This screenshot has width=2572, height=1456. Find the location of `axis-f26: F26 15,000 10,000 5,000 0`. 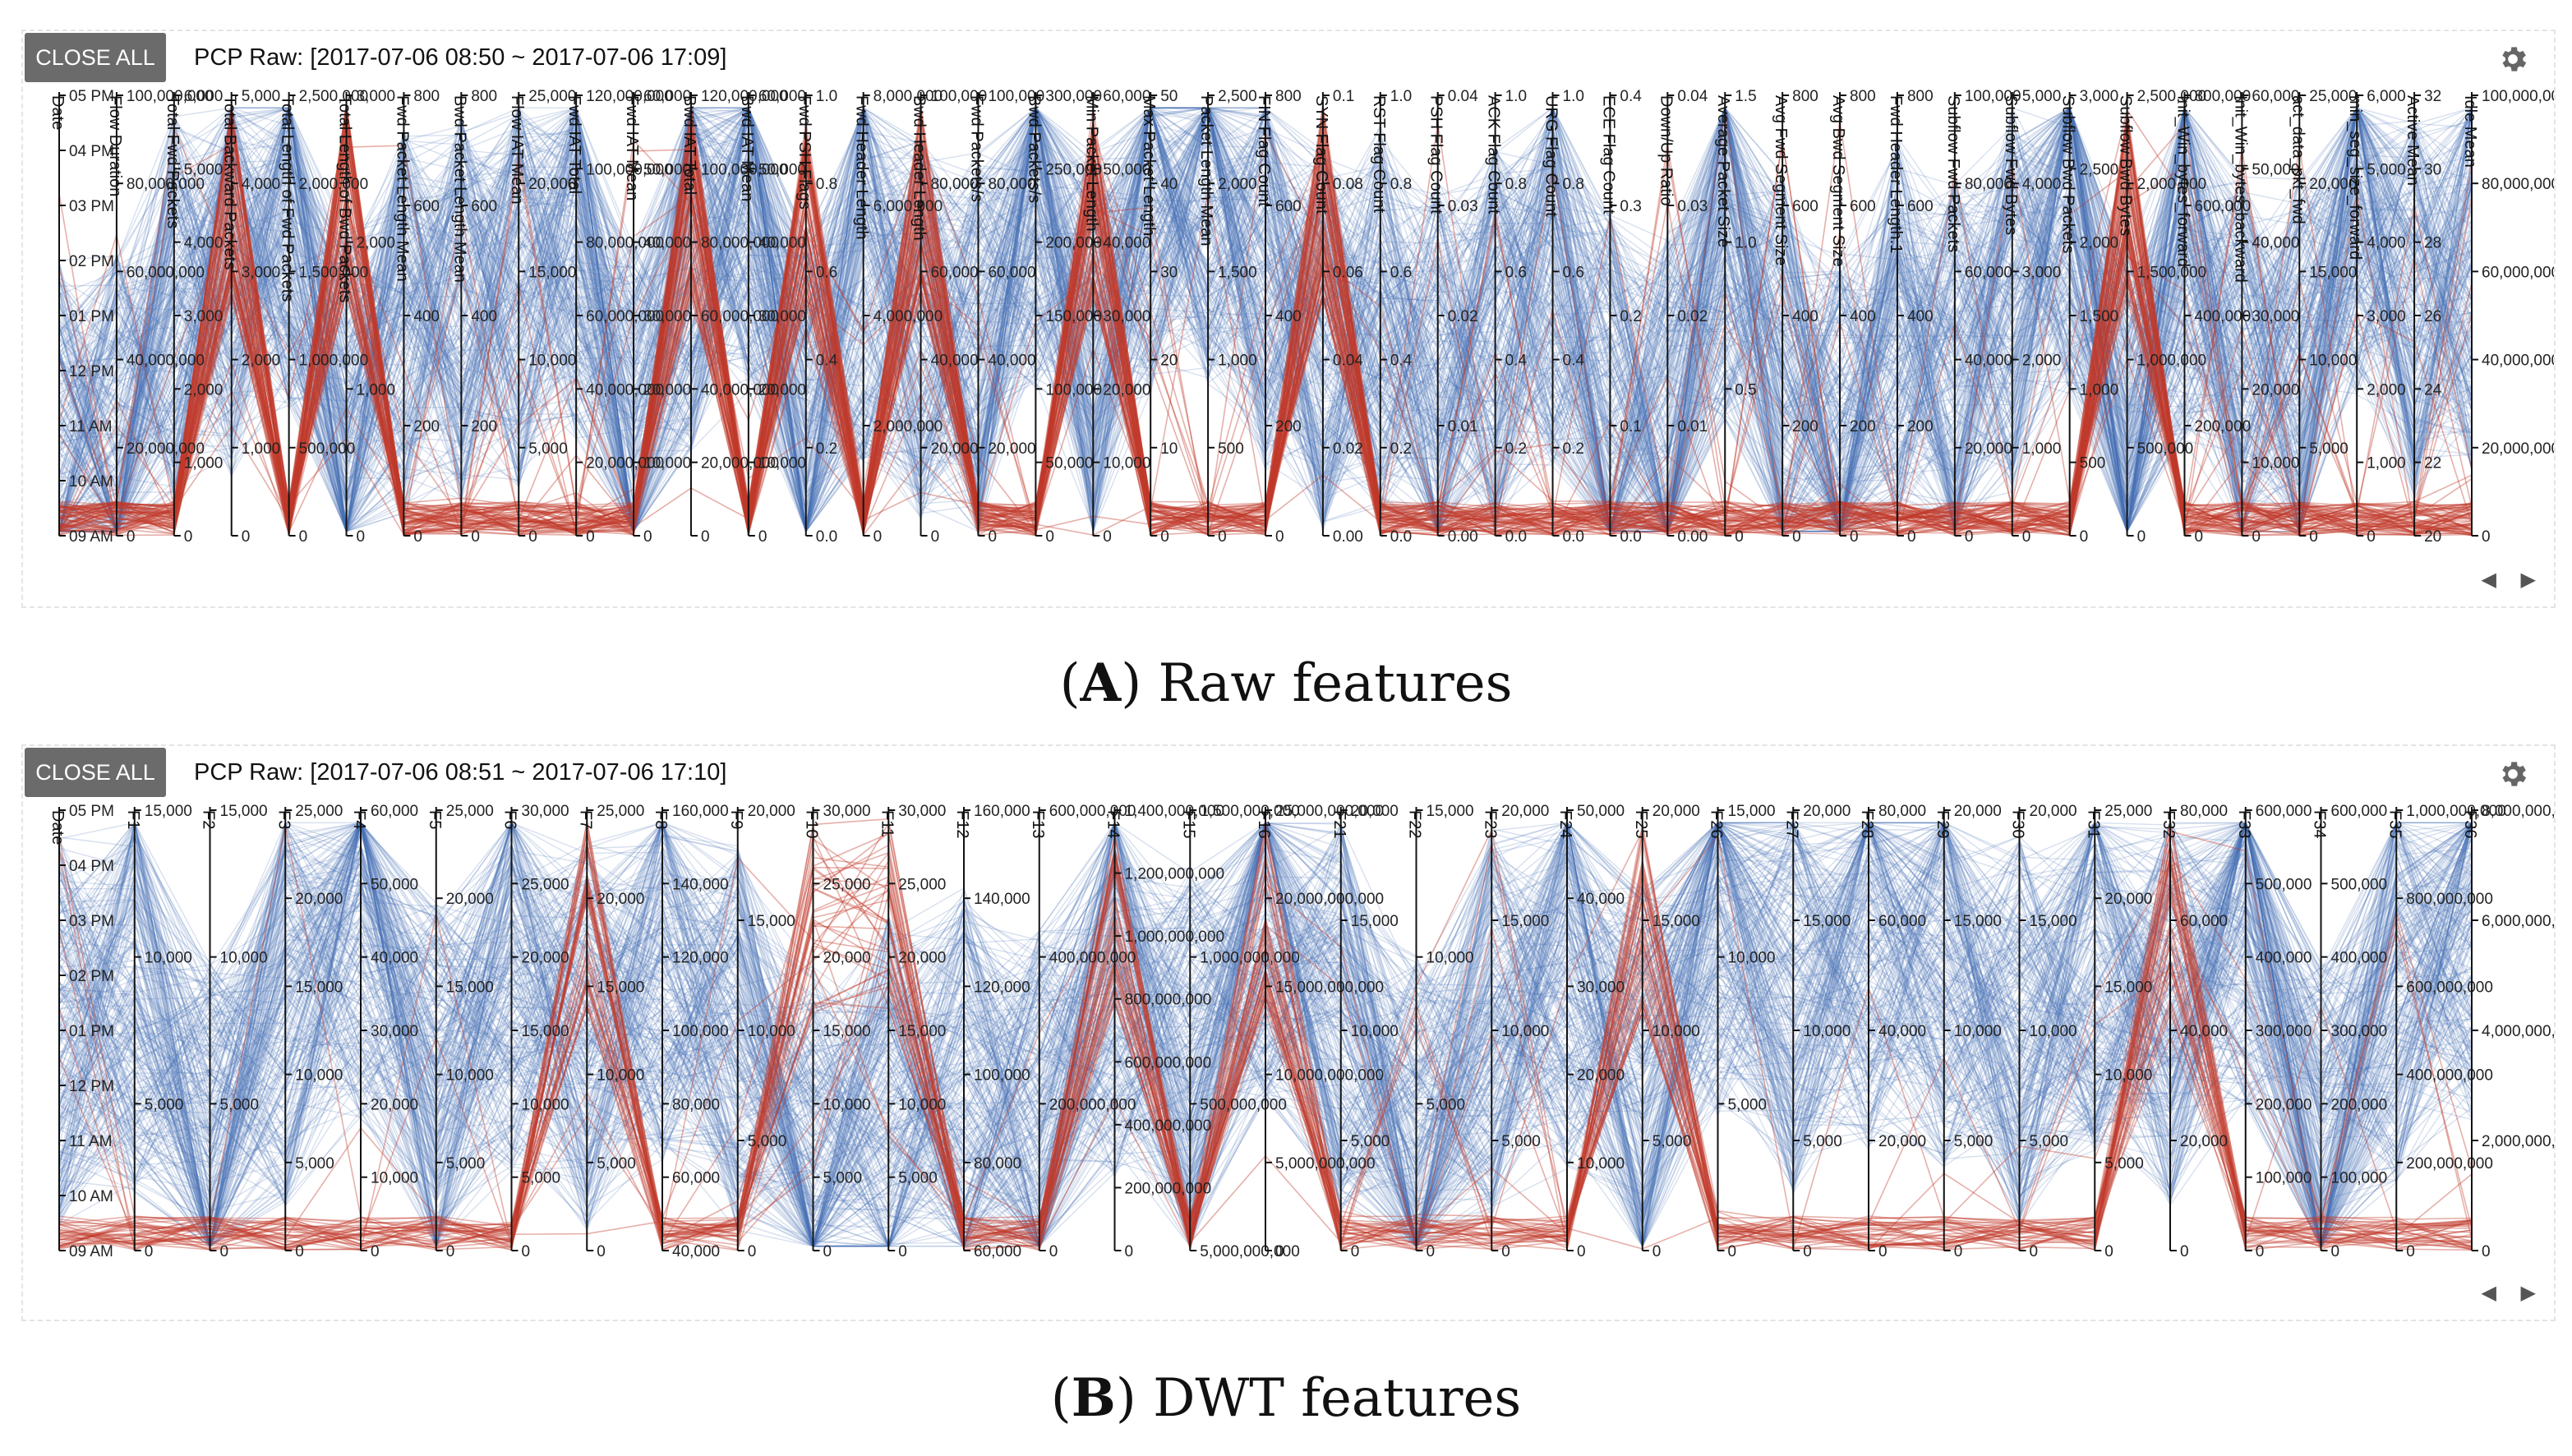

axis-f26: F26 15,000 10,000 5,000 0 is located at coordinates (1742, 1031).